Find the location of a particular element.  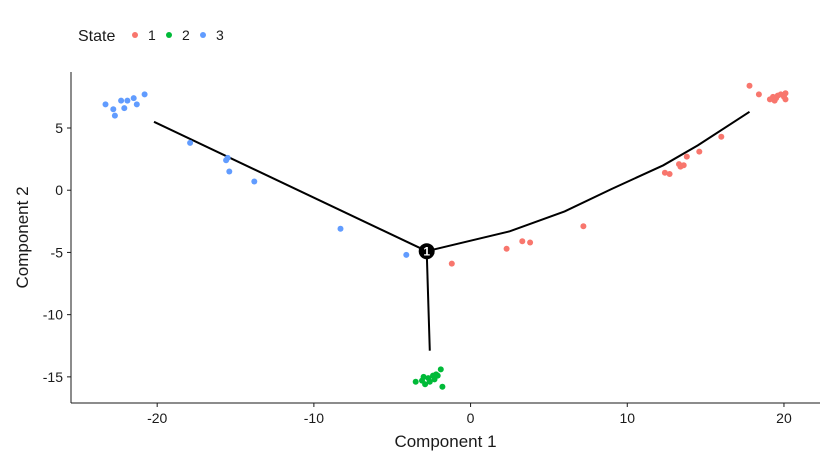

x-tick-label-20: 20 is located at coordinates (784, 418).